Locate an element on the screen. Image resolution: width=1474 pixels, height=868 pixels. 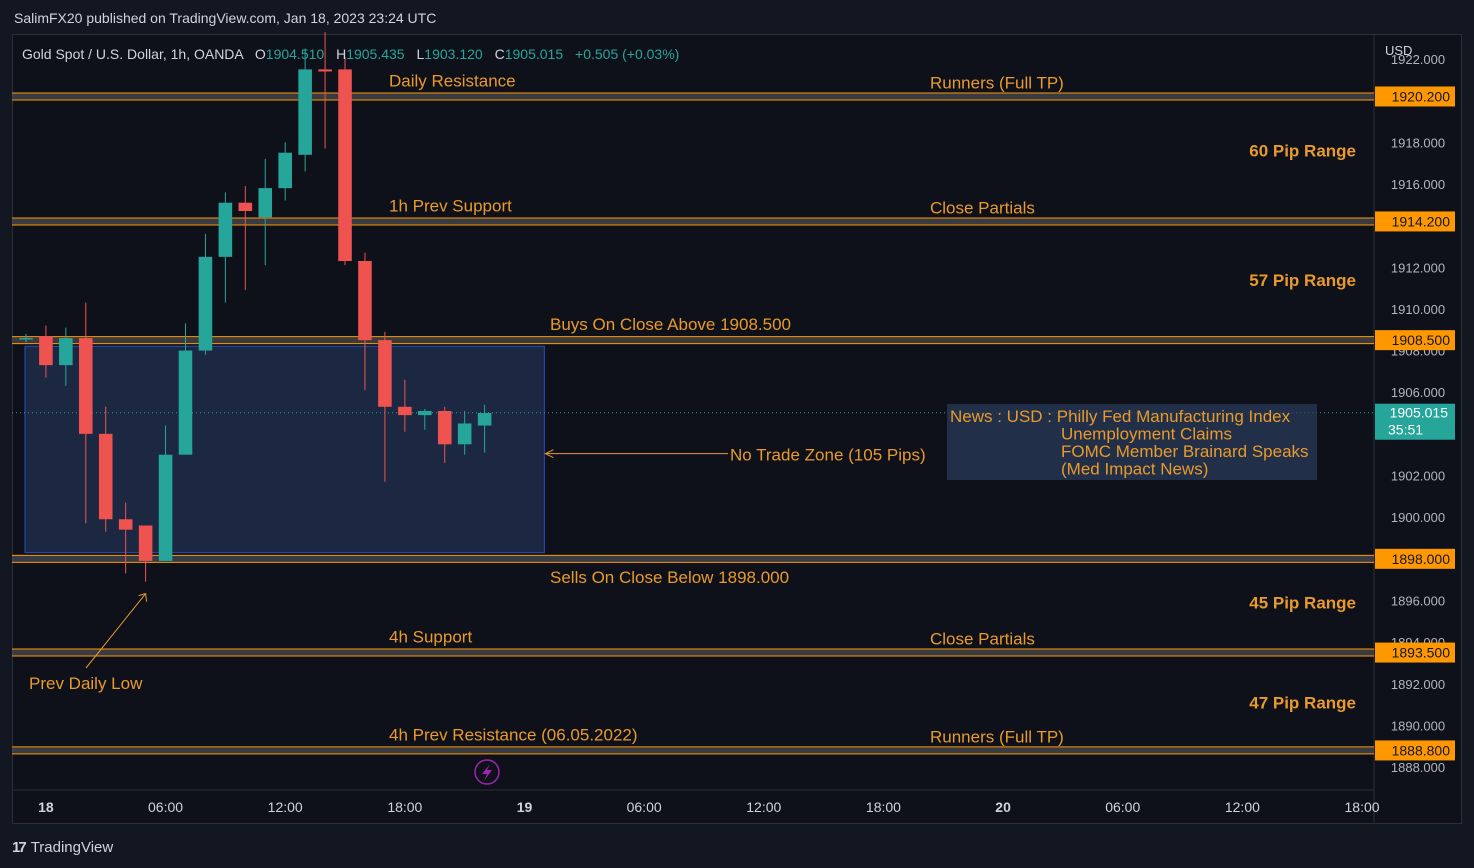
current-price-tag is located at coordinates (1415, 421).